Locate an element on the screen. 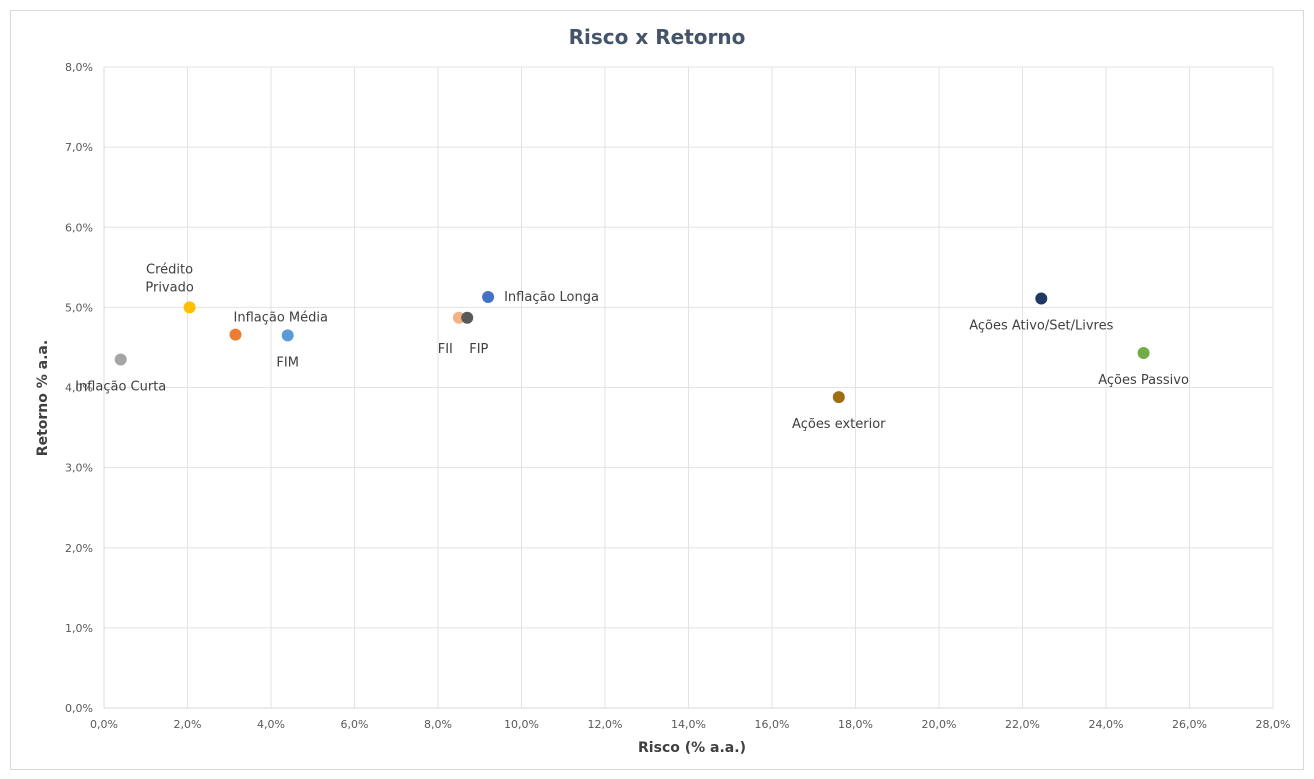 The height and width of the screenshot is (779, 1314). x-tick-label: 12,0% is located at coordinates (605, 724).